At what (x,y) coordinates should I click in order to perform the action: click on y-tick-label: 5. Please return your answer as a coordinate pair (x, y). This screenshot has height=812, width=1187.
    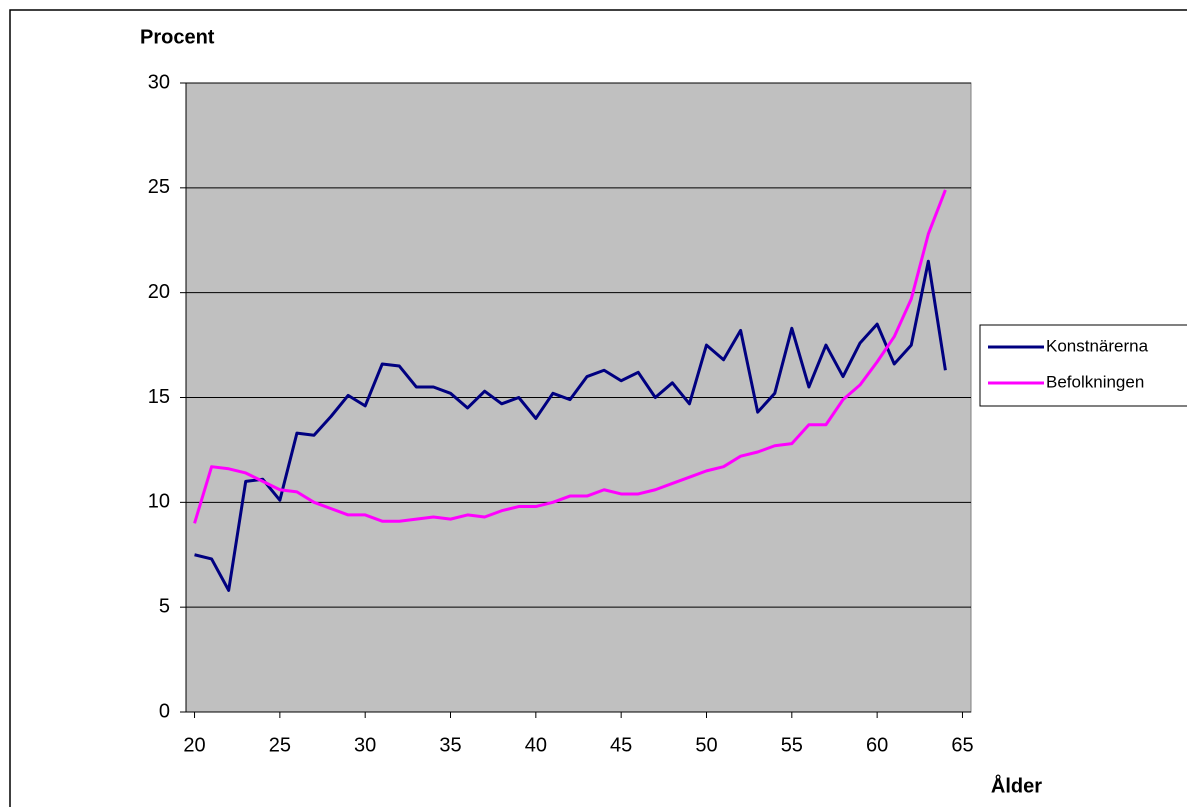
    Looking at the image, I should click on (164, 606).